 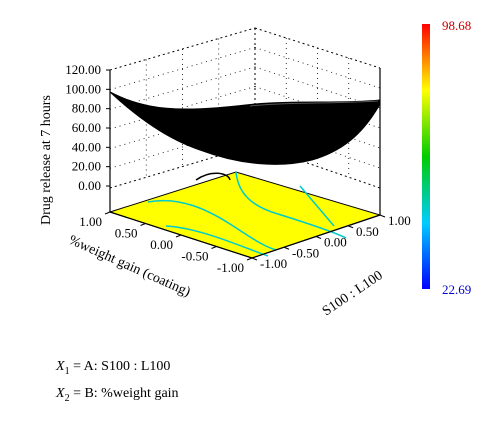 What do you see at coordinates (126, 233) in the screenshot?
I see `y-tick-label: 0.50` at bounding box center [126, 233].